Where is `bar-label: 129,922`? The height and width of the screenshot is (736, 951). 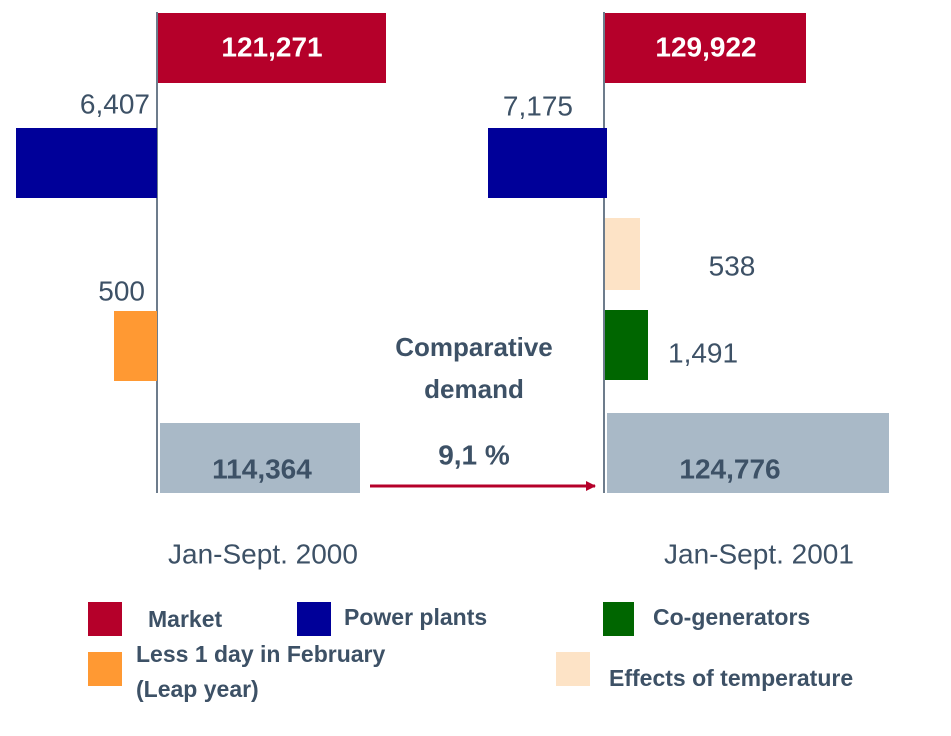
bar-label: 129,922 is located at coordinates (705, 46).